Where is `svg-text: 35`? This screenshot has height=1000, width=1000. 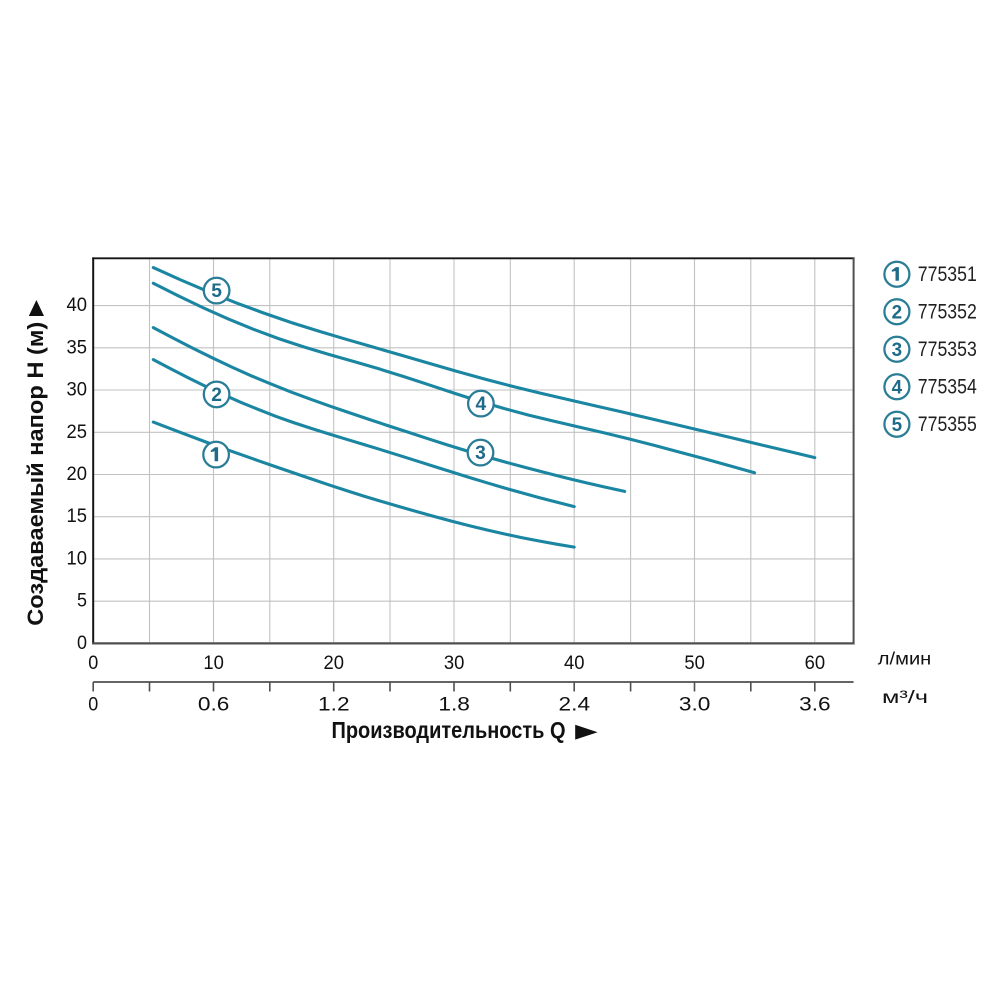 svg-text: 35 is located at coordinates (77, 347).